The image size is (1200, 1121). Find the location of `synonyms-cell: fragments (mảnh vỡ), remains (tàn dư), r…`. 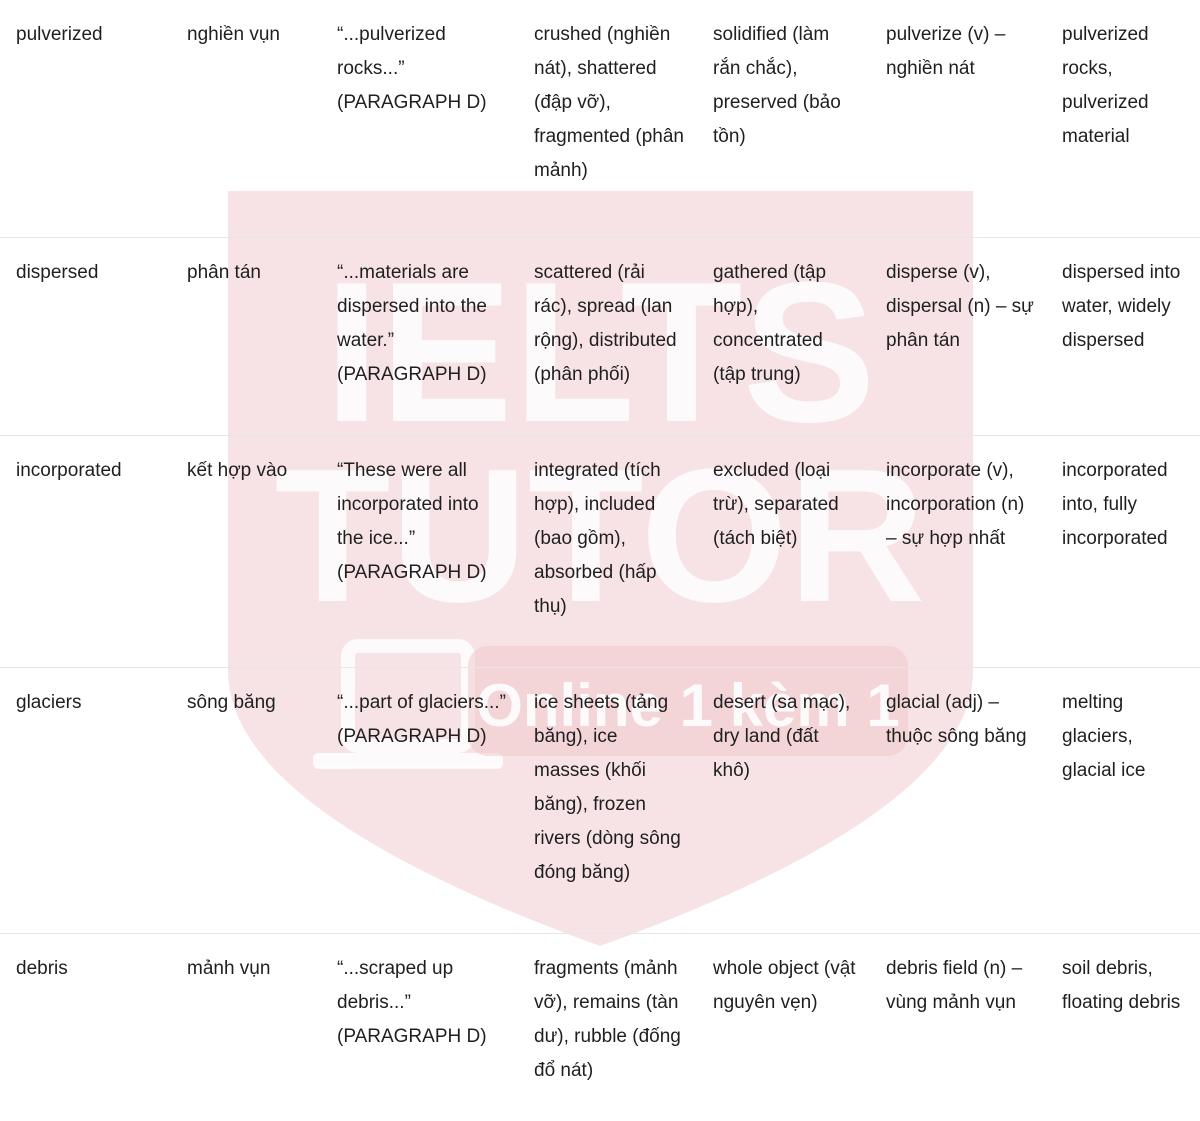

synonyms-cell: fragments (mảnh vỡ), remains (tàn dư), r… is located at coordinates (607, 1019).